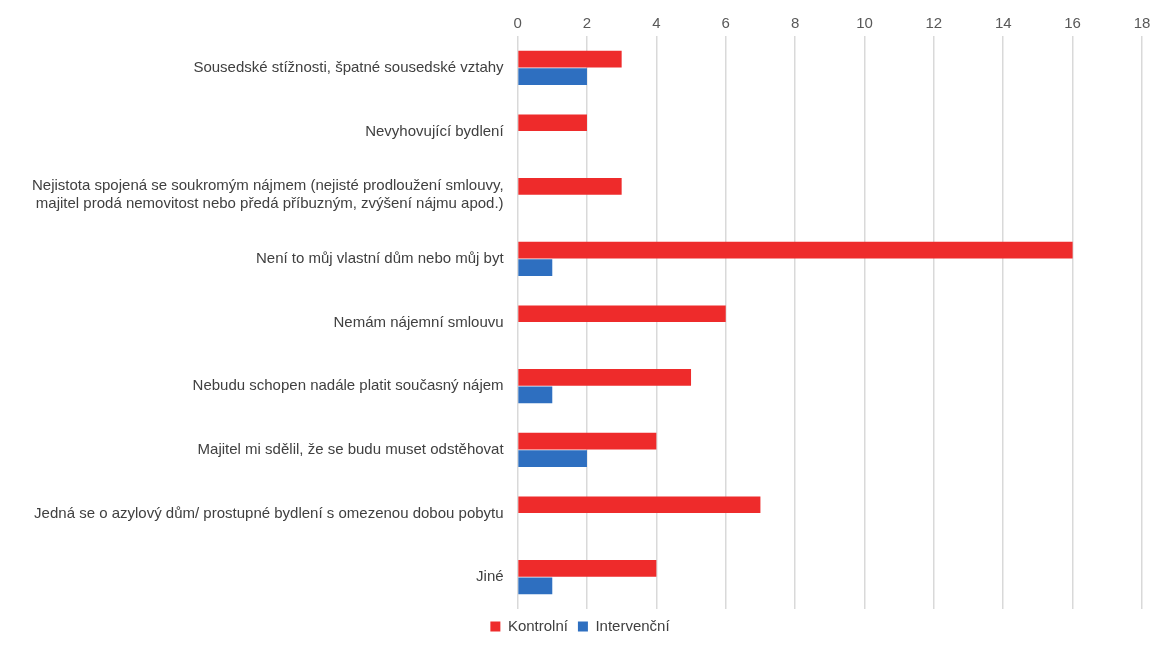 This screenshot has width=1164, height=648. I want to click on x-tick-label: 0, so click(517, 23).